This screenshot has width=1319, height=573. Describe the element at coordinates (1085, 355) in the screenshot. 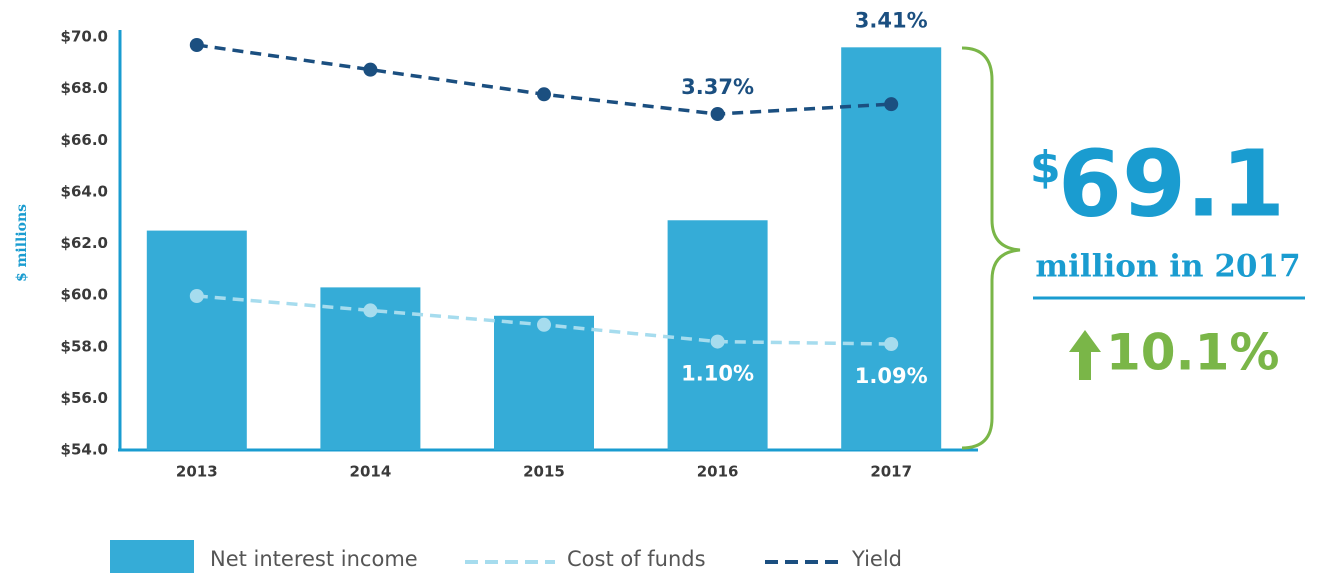

I see `up-arrow` at that location.